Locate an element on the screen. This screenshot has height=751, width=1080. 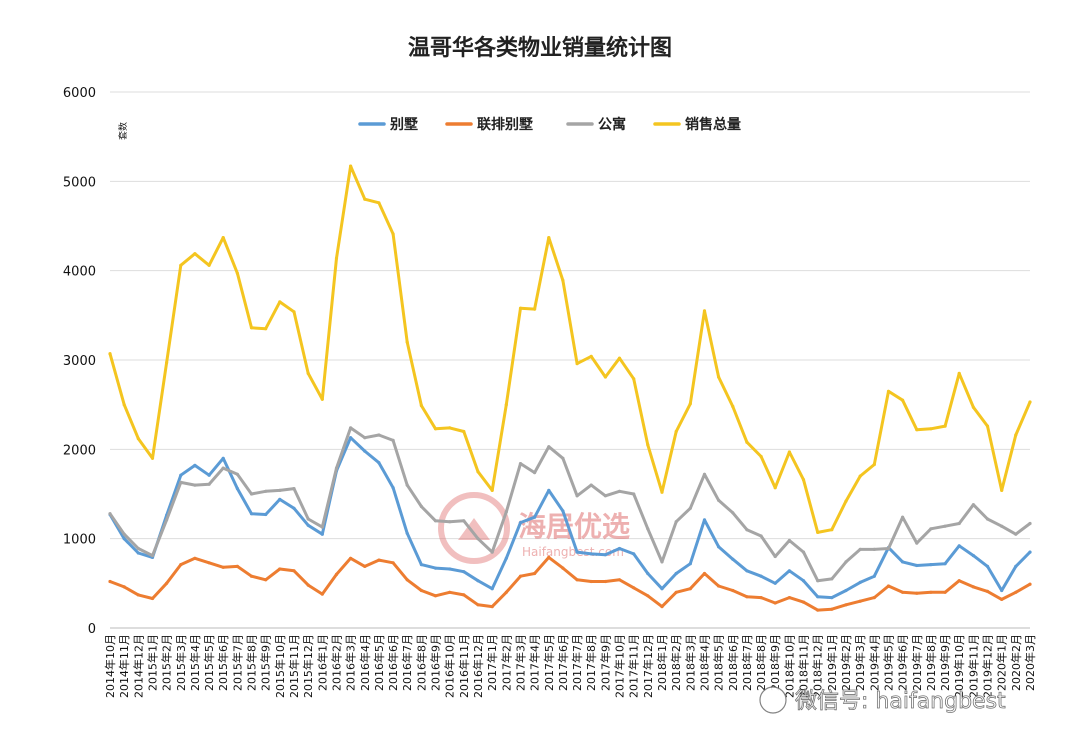
x-tick-label: 2018年11月 is located at coordinates (804, 666).